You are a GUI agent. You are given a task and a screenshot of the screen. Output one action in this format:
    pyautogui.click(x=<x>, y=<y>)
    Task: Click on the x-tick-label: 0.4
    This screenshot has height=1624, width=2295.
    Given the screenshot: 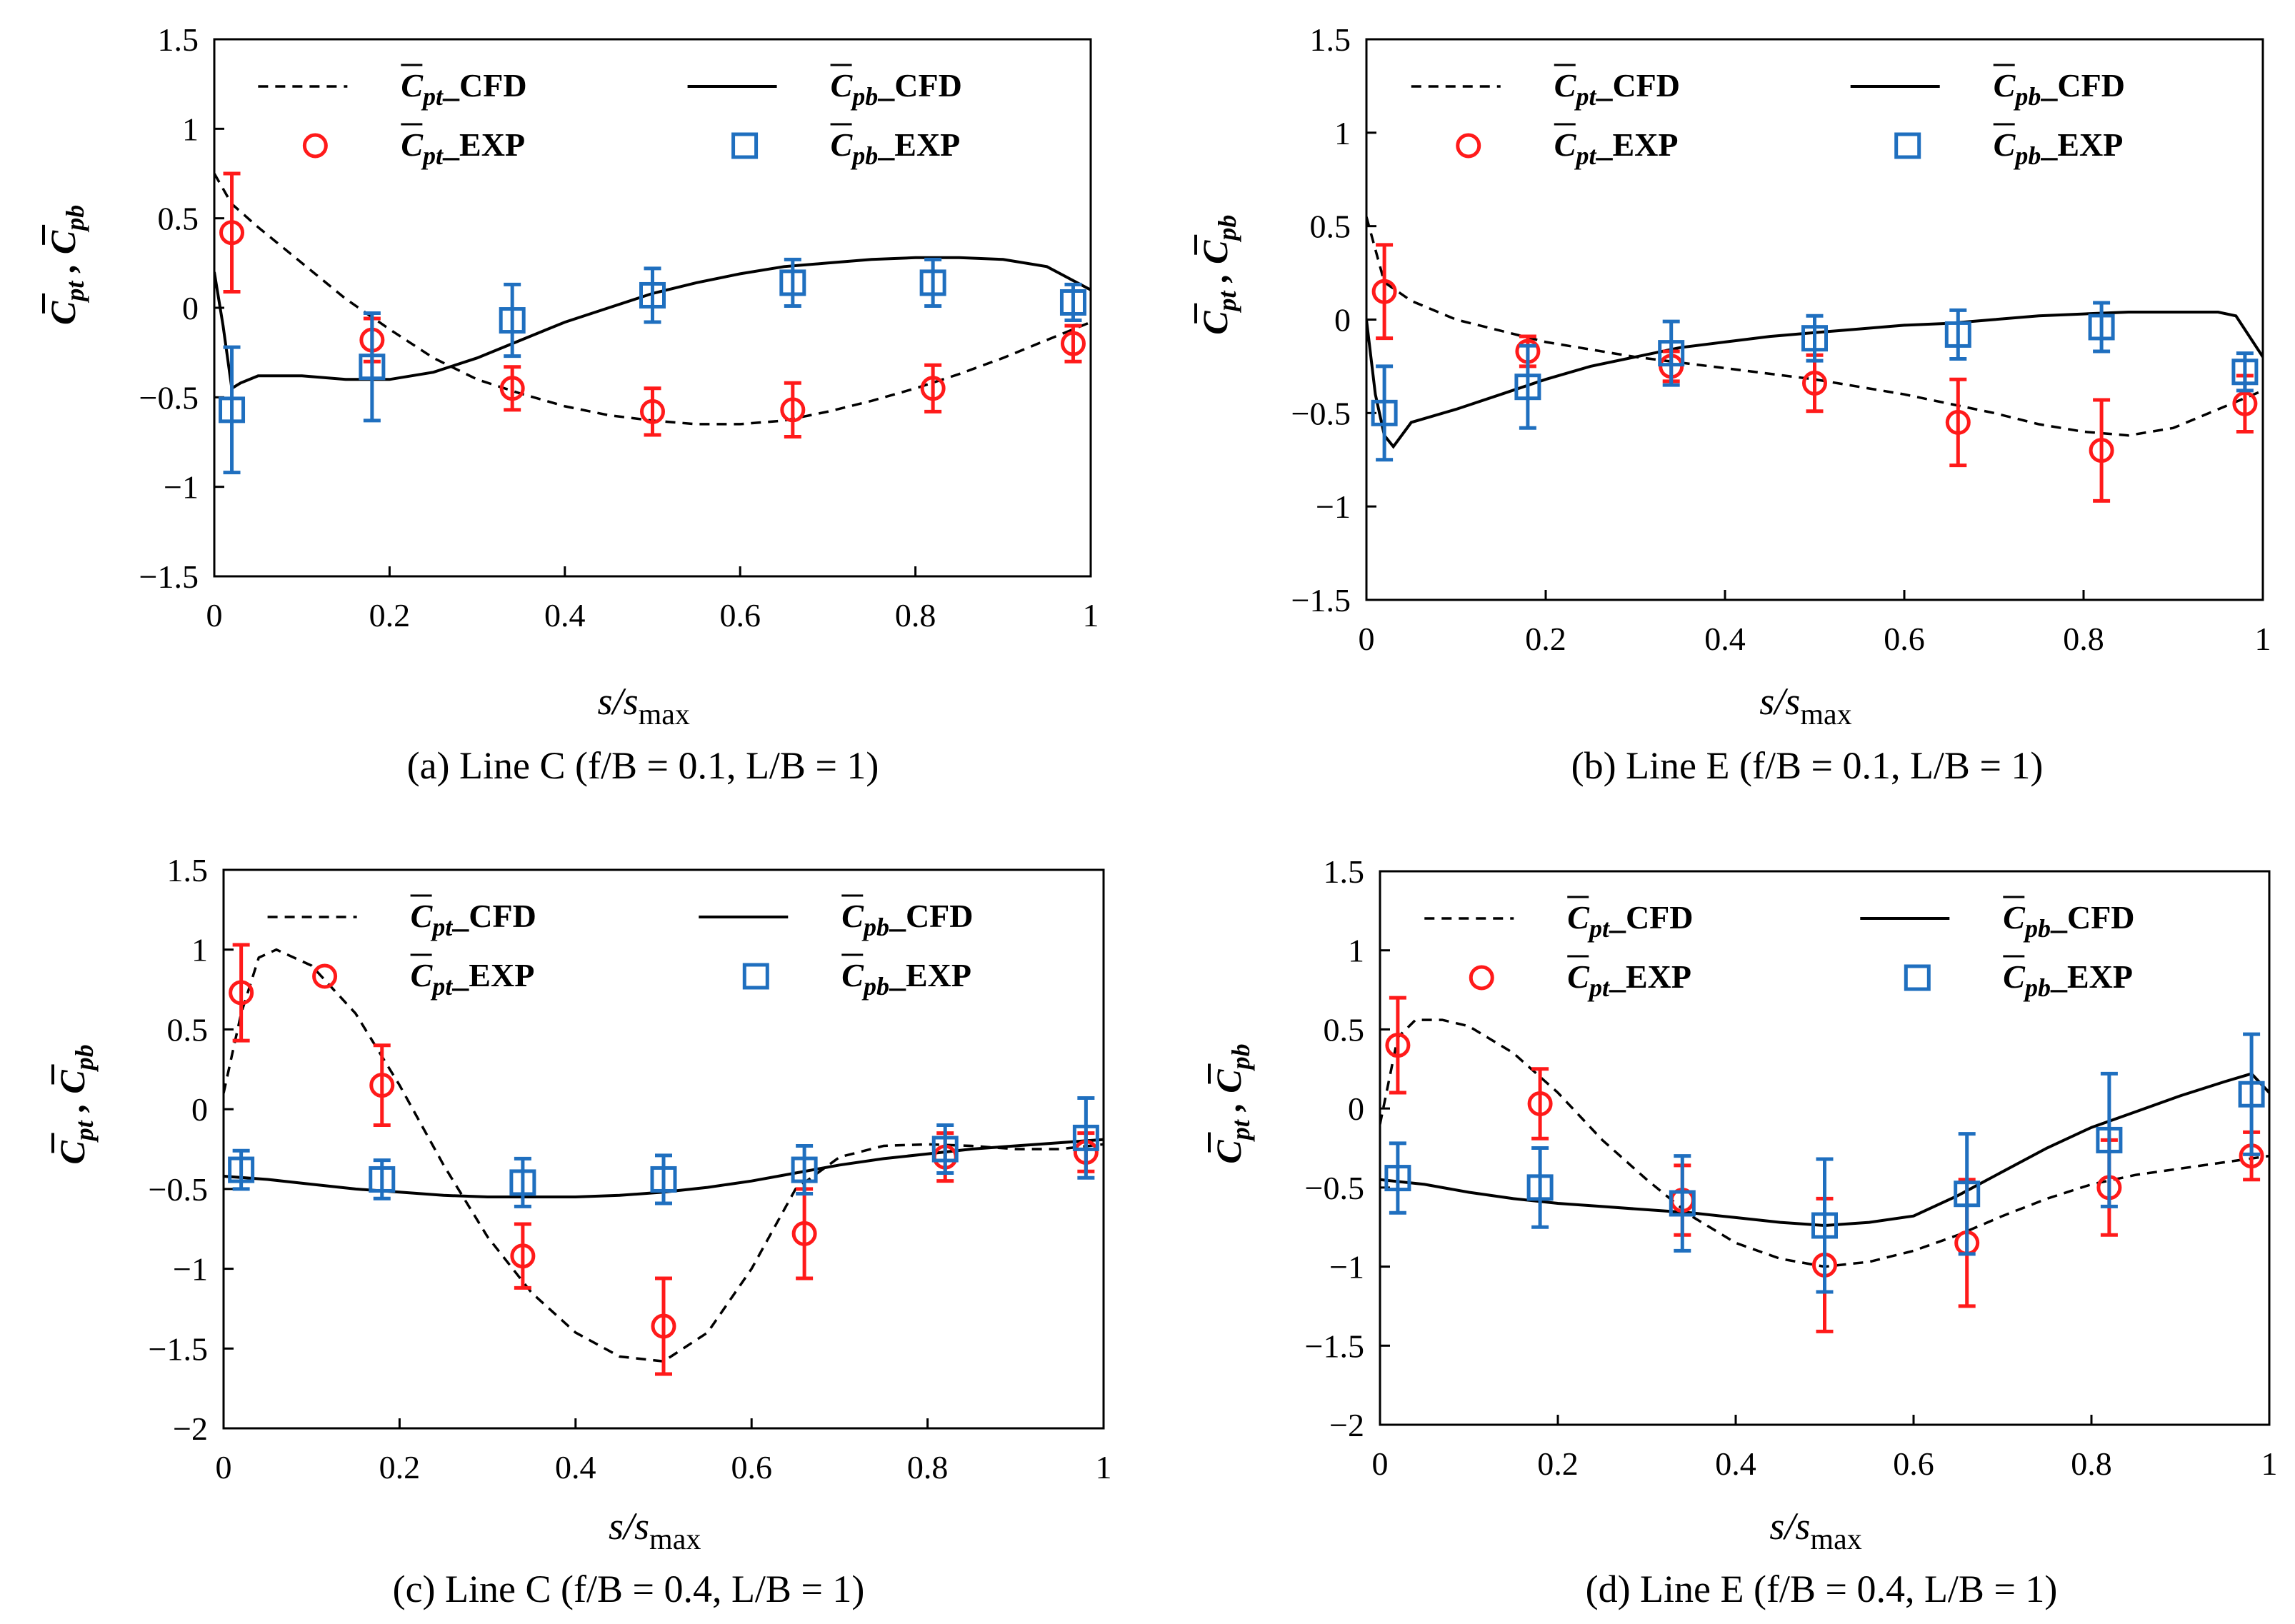 What is the action you would take?
    pyautogui.click(x=1735, y=1463)
    